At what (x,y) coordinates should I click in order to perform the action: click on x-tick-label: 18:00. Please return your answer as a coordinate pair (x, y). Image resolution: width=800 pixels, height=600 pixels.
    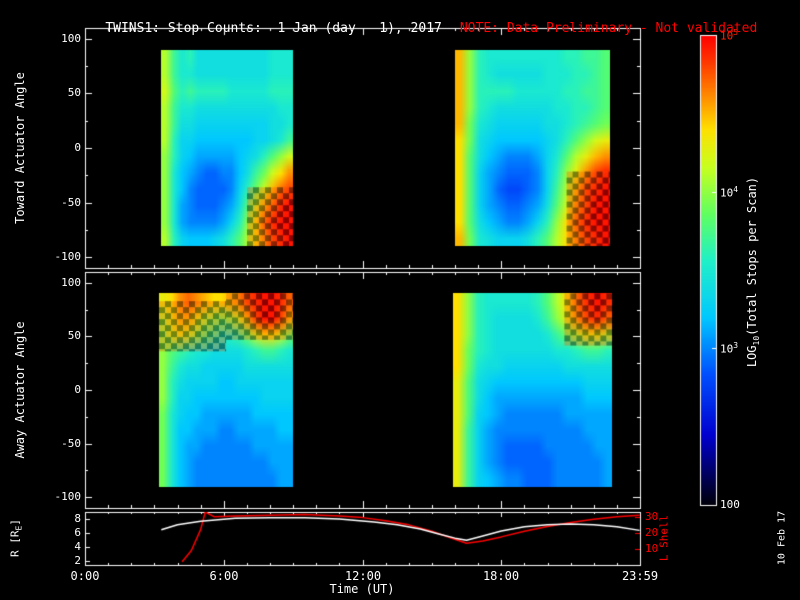
    Looking at the image, I should click on (501, 576).